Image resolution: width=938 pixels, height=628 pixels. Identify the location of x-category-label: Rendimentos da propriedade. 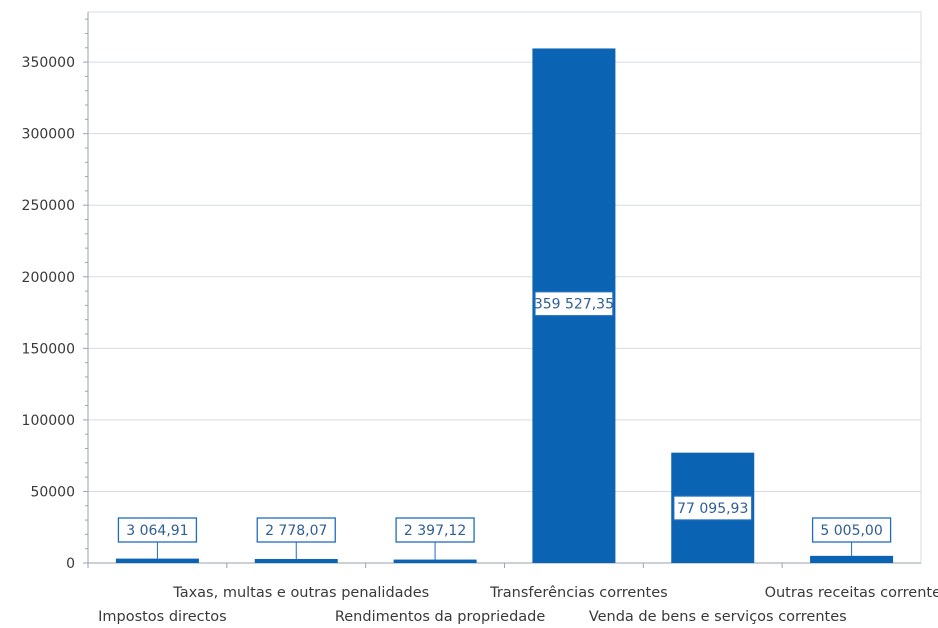
(440, 617).